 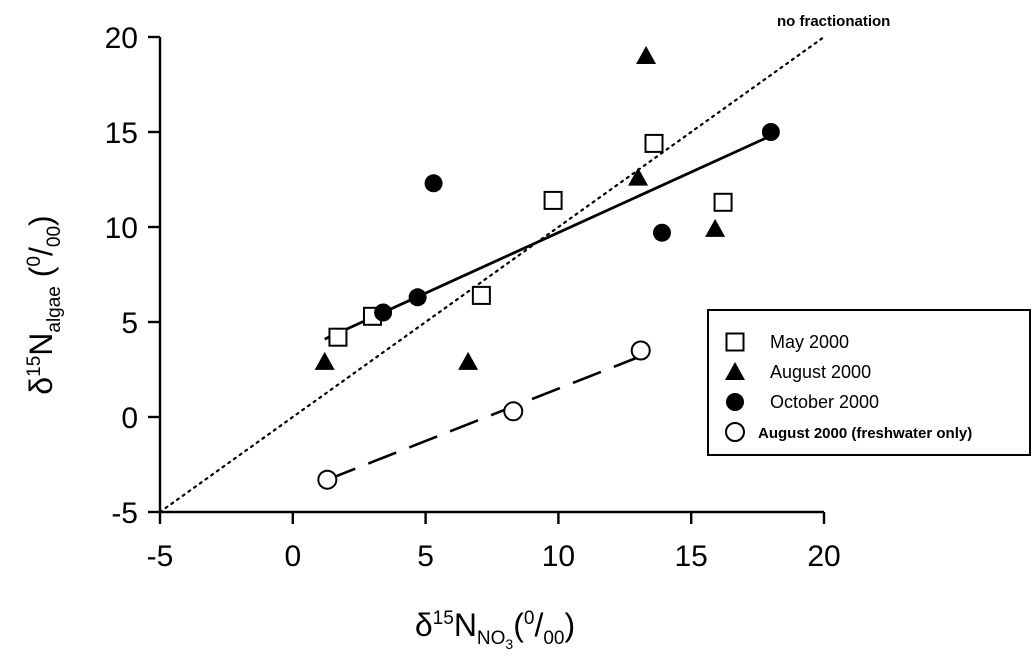 What do you see at coordinates (820, 372) in the screenshot?
I see `legend-label: August 2000` at bounding box center [820, 372].